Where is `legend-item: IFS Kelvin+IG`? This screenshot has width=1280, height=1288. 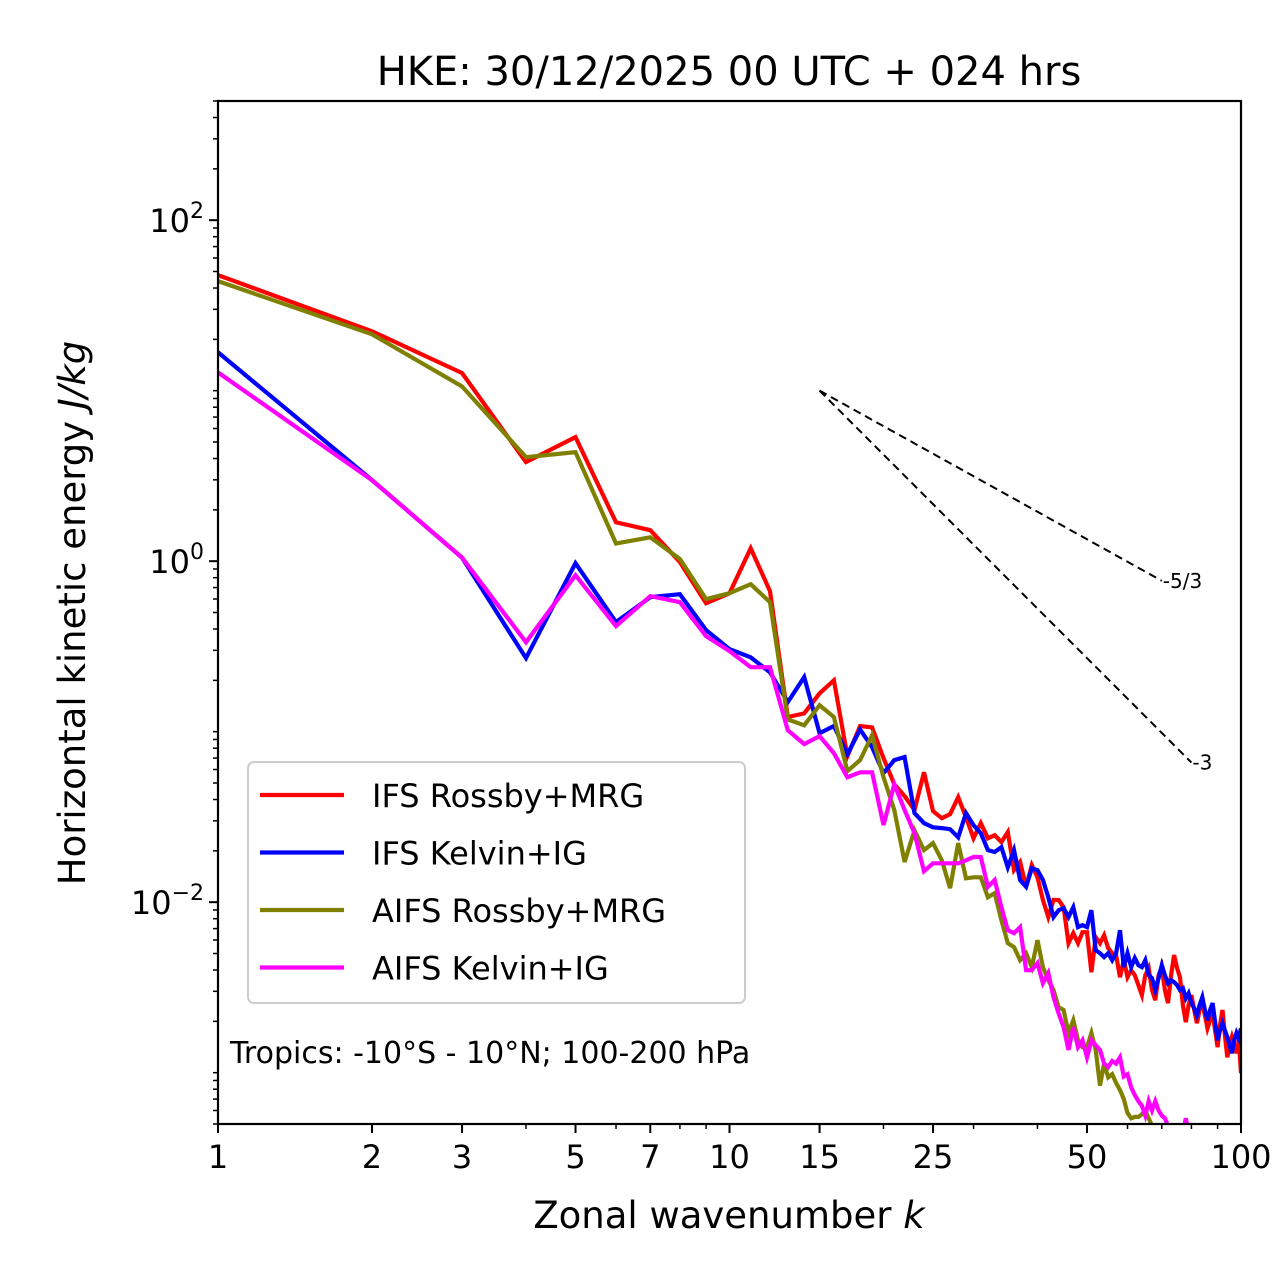
legend-item: IFS Kelvin+IG is located at coordinates (423, 854).